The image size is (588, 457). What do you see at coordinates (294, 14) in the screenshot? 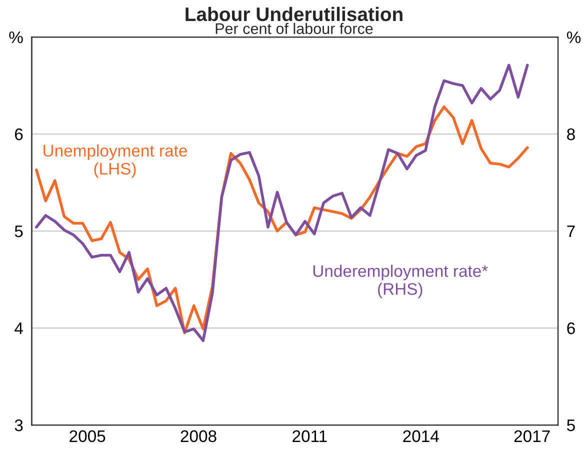
I see `chart-title: Labour Underutilisation` at bounding box center [294, 14].